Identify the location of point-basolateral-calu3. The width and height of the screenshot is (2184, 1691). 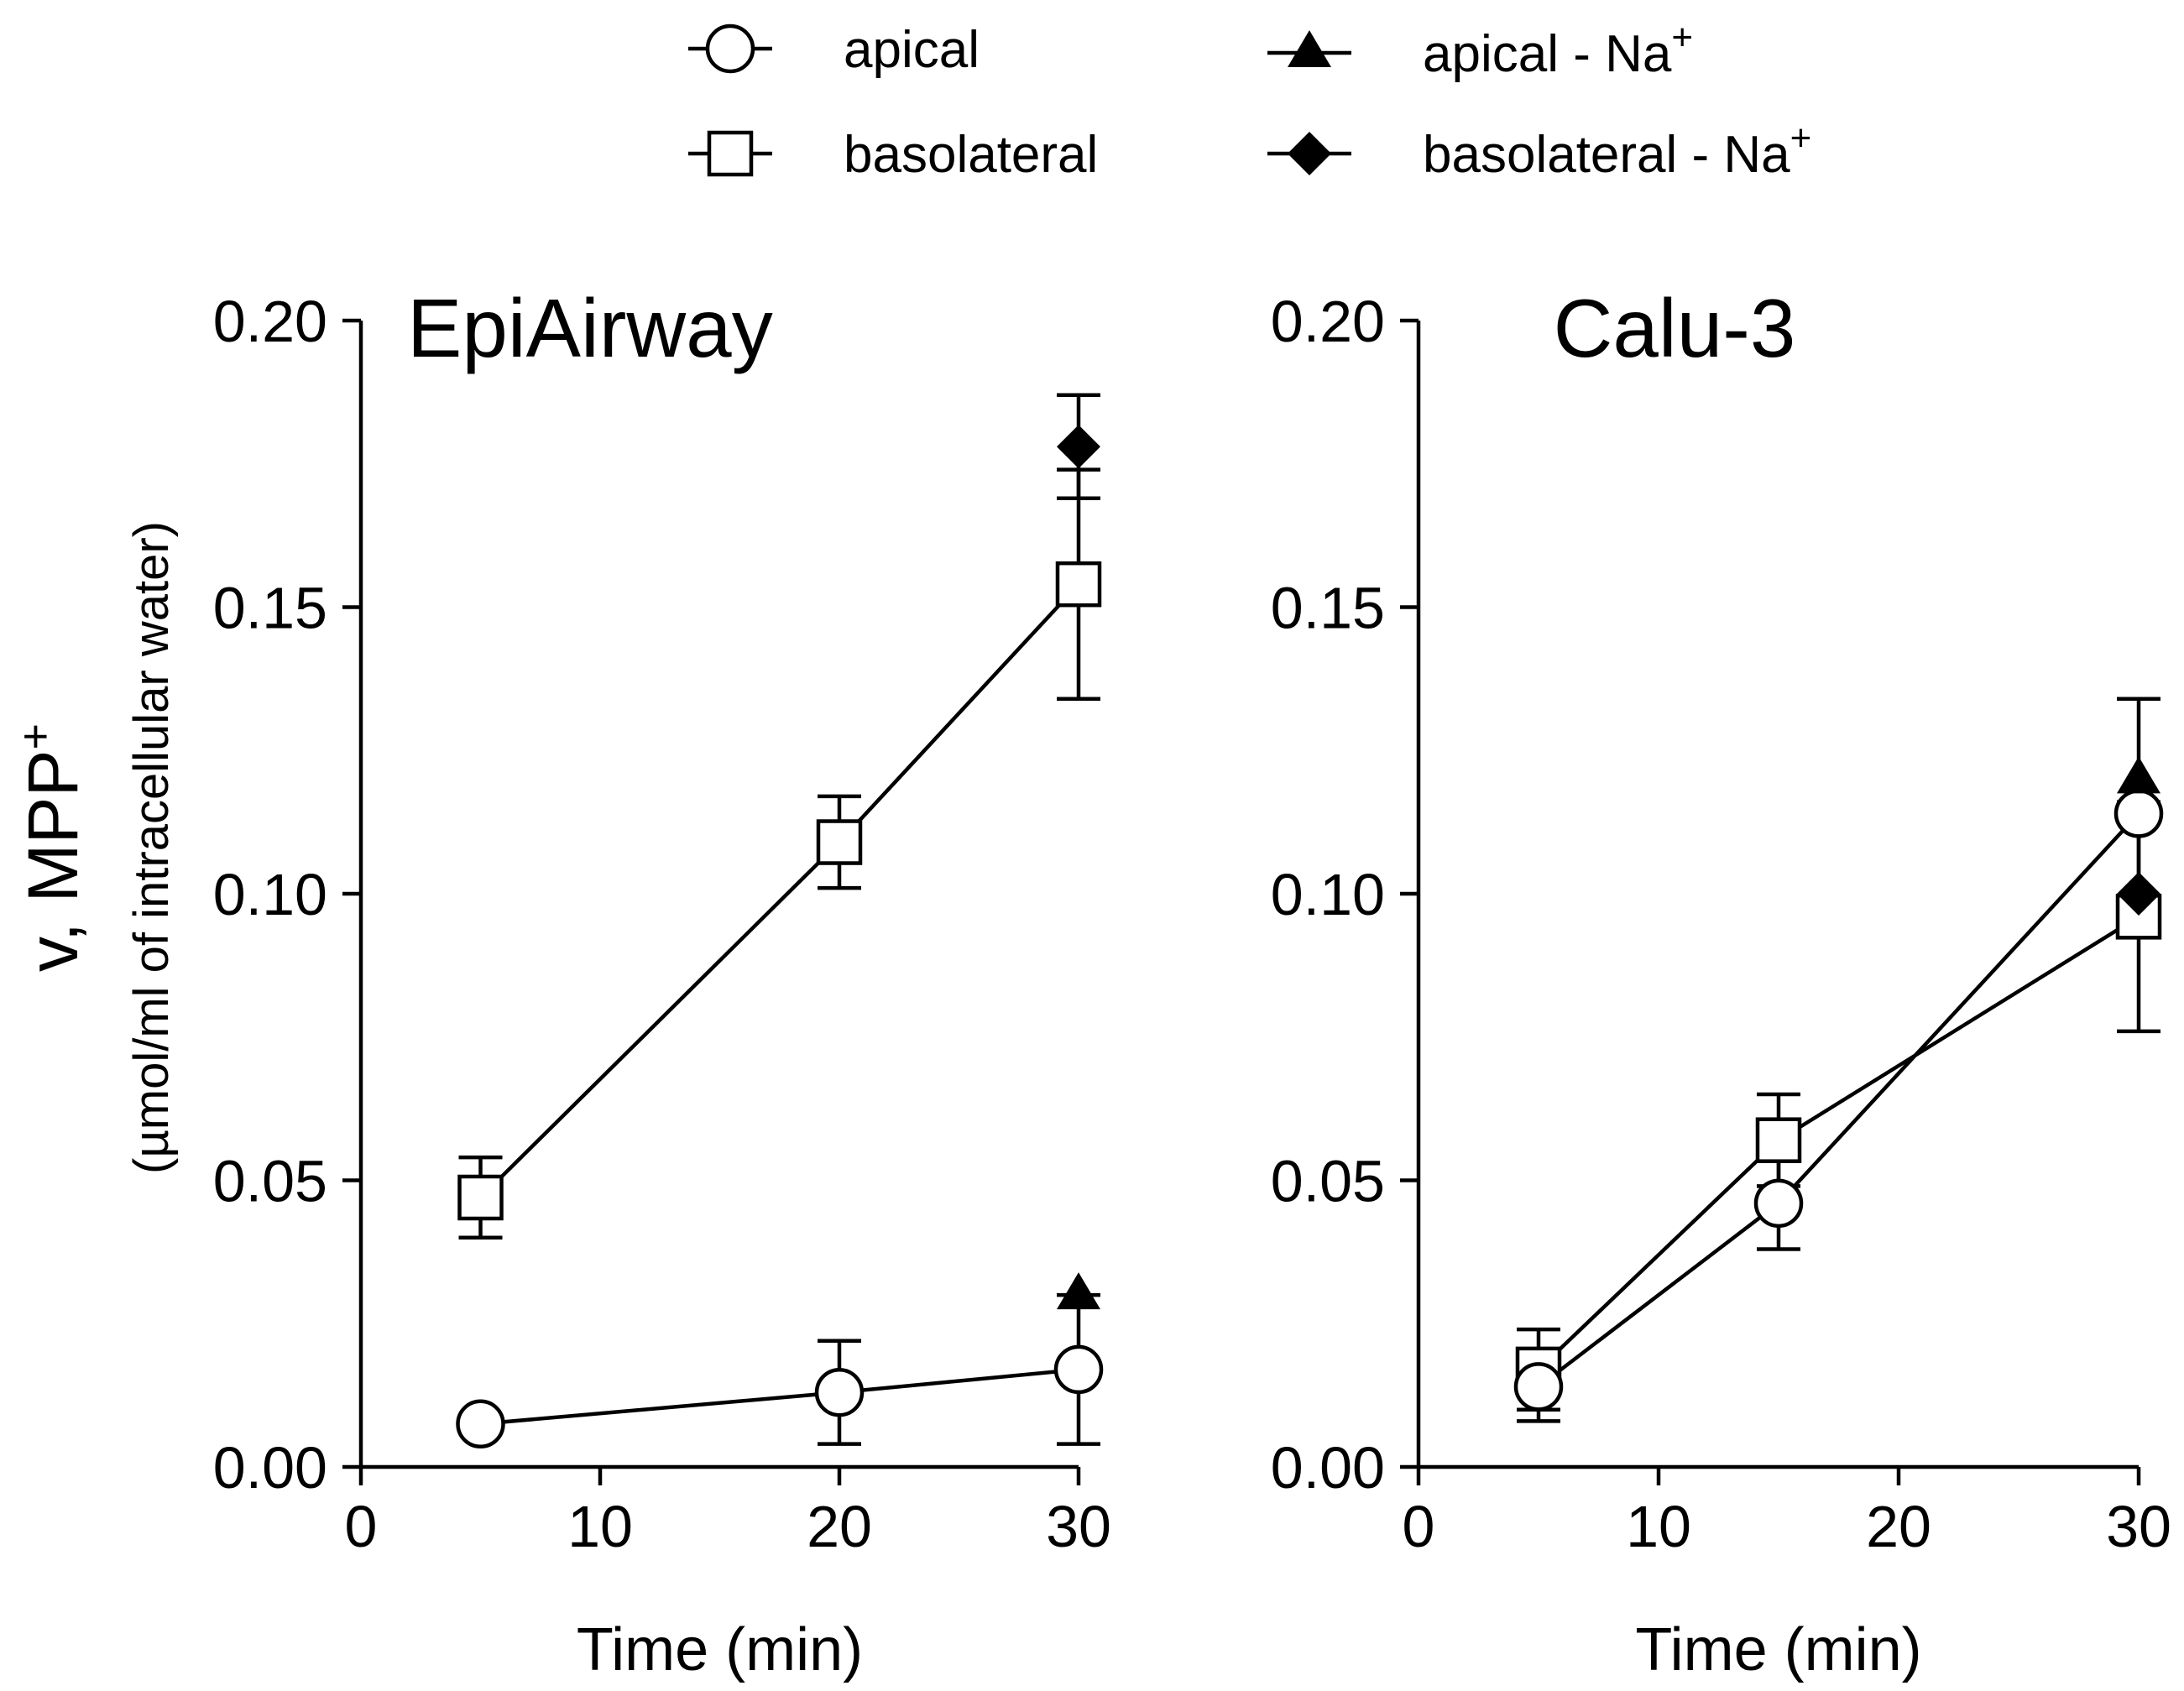
(1778, 1140).